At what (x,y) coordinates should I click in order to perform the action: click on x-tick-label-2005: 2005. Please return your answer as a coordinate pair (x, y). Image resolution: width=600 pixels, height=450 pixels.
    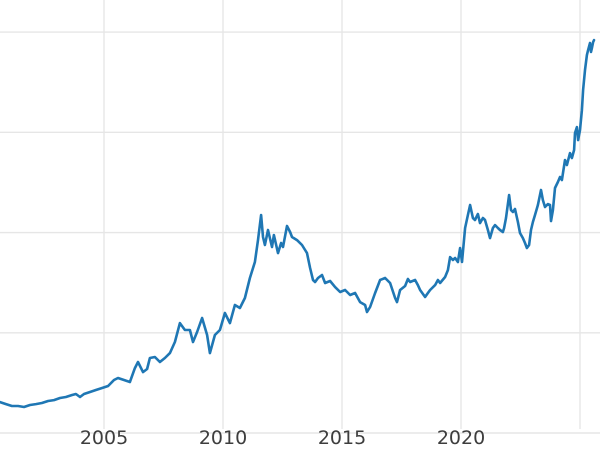
    Looking at the image, I should click on (104, 438).